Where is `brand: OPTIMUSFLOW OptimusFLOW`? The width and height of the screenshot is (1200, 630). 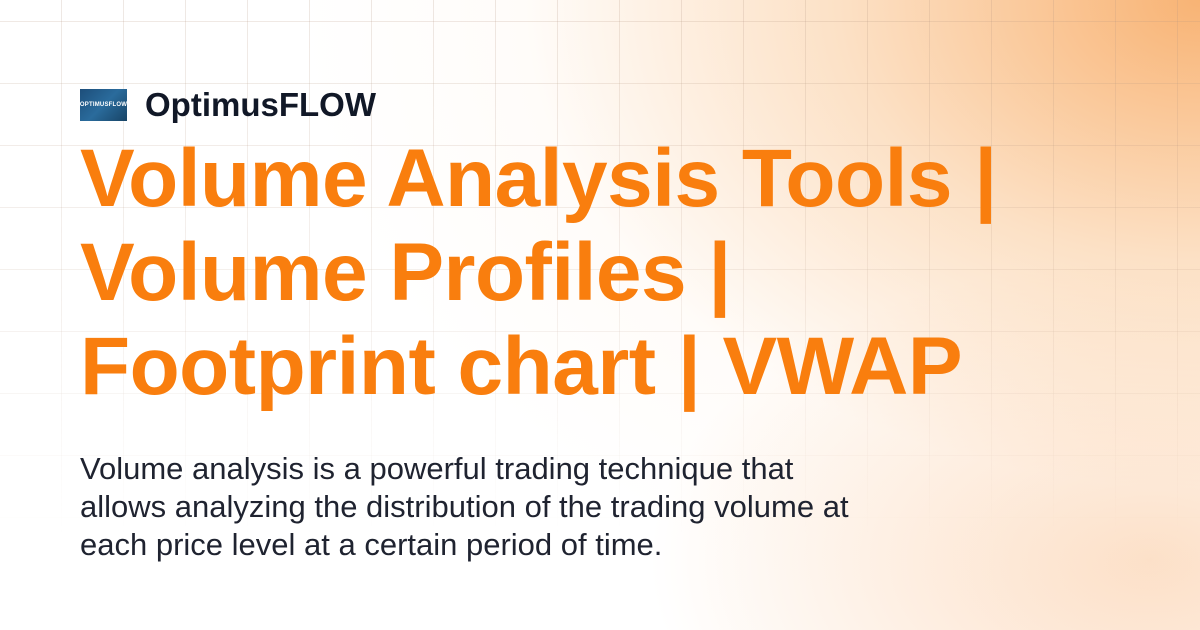 brand: OPTIMUSFLOW OptimusFLOW is located at coordinates (228, 105).